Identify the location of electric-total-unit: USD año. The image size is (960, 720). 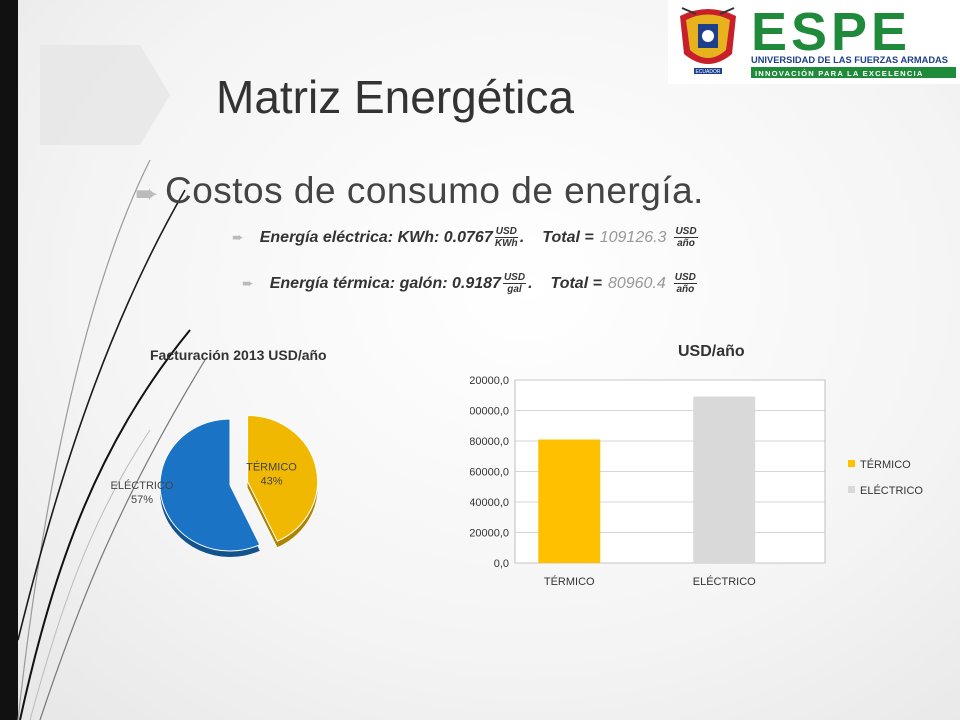
(686, 237).